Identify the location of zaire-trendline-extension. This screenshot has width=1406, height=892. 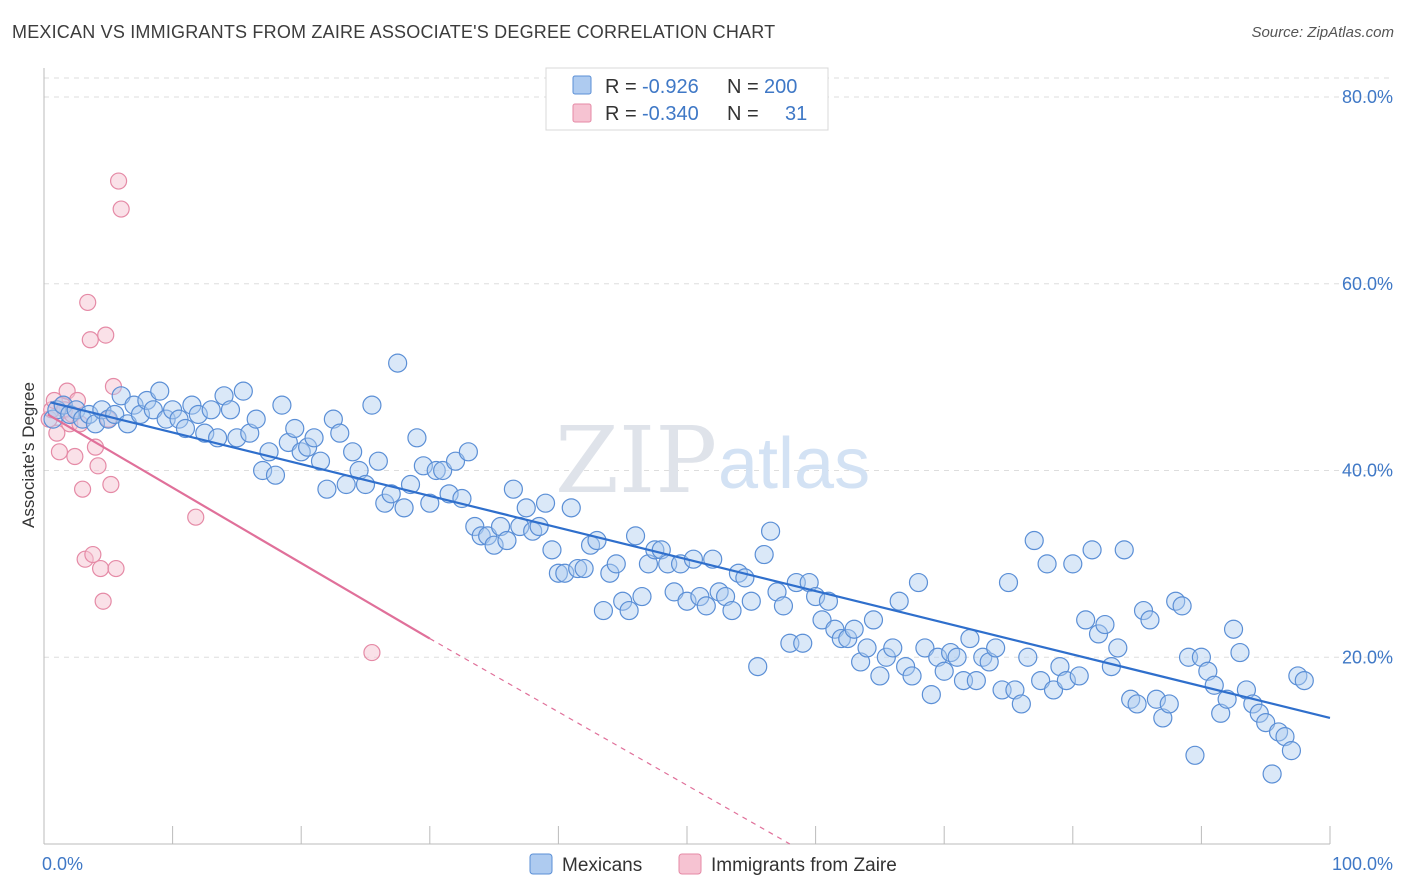
(610, 741).